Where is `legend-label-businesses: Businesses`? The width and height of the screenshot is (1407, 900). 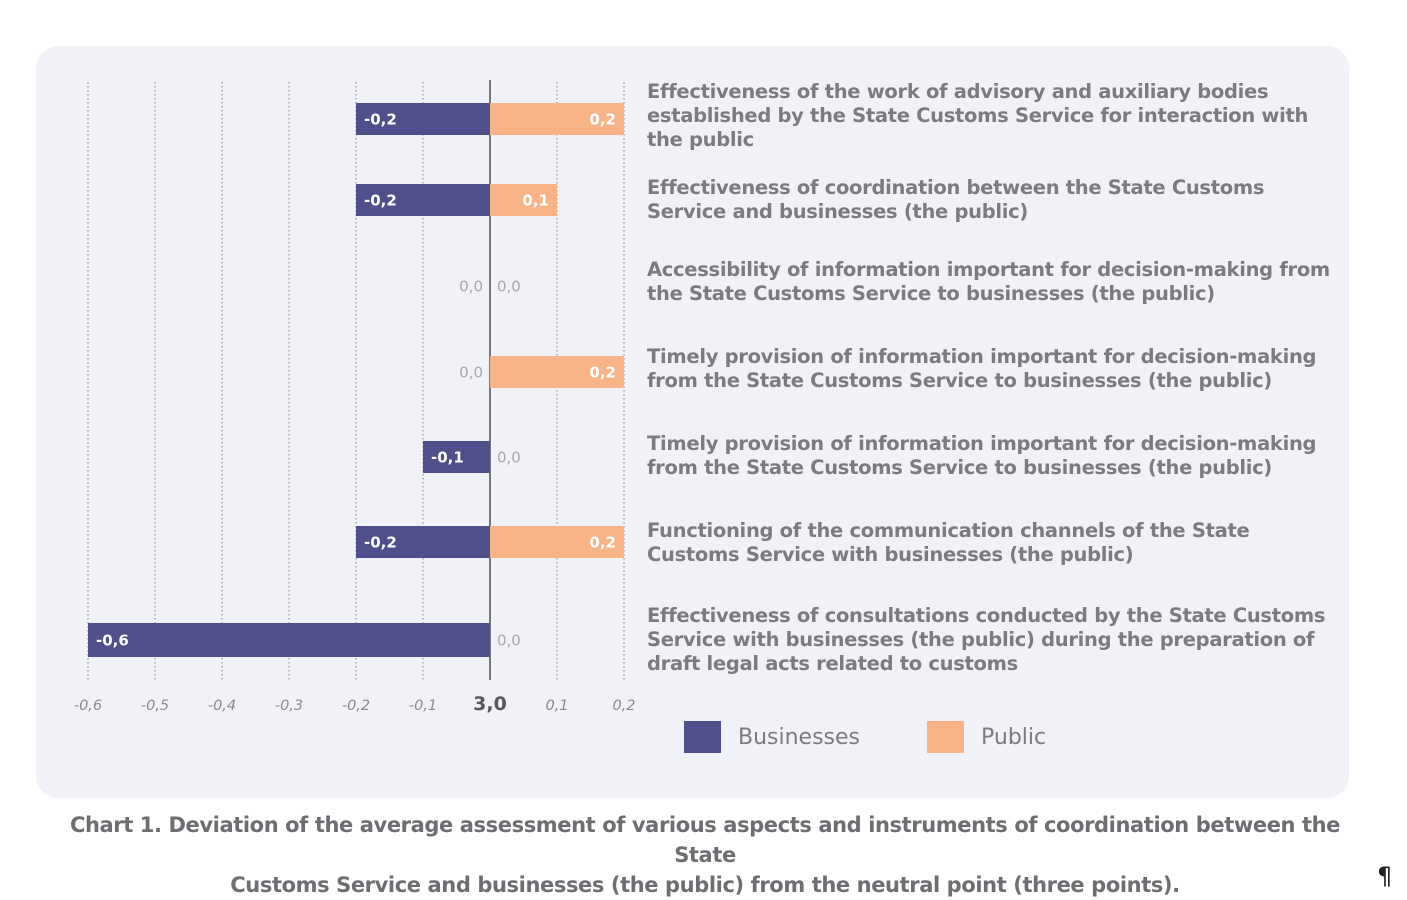
legend-label-businesses: Businesses is located at coordinates (799, 737).